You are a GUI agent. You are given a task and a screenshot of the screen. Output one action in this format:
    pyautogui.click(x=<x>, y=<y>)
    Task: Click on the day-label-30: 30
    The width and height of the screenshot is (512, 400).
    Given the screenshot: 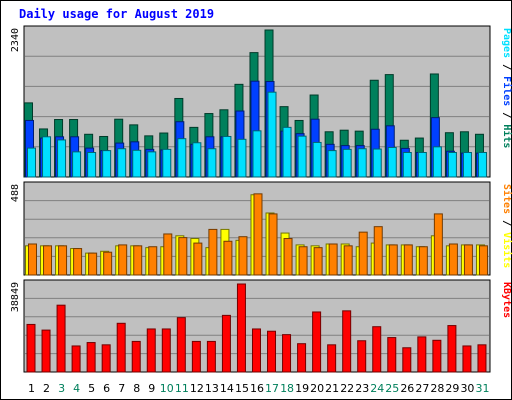 What is the action you would take?
    pyautogui.click(x=467, y=388)
    